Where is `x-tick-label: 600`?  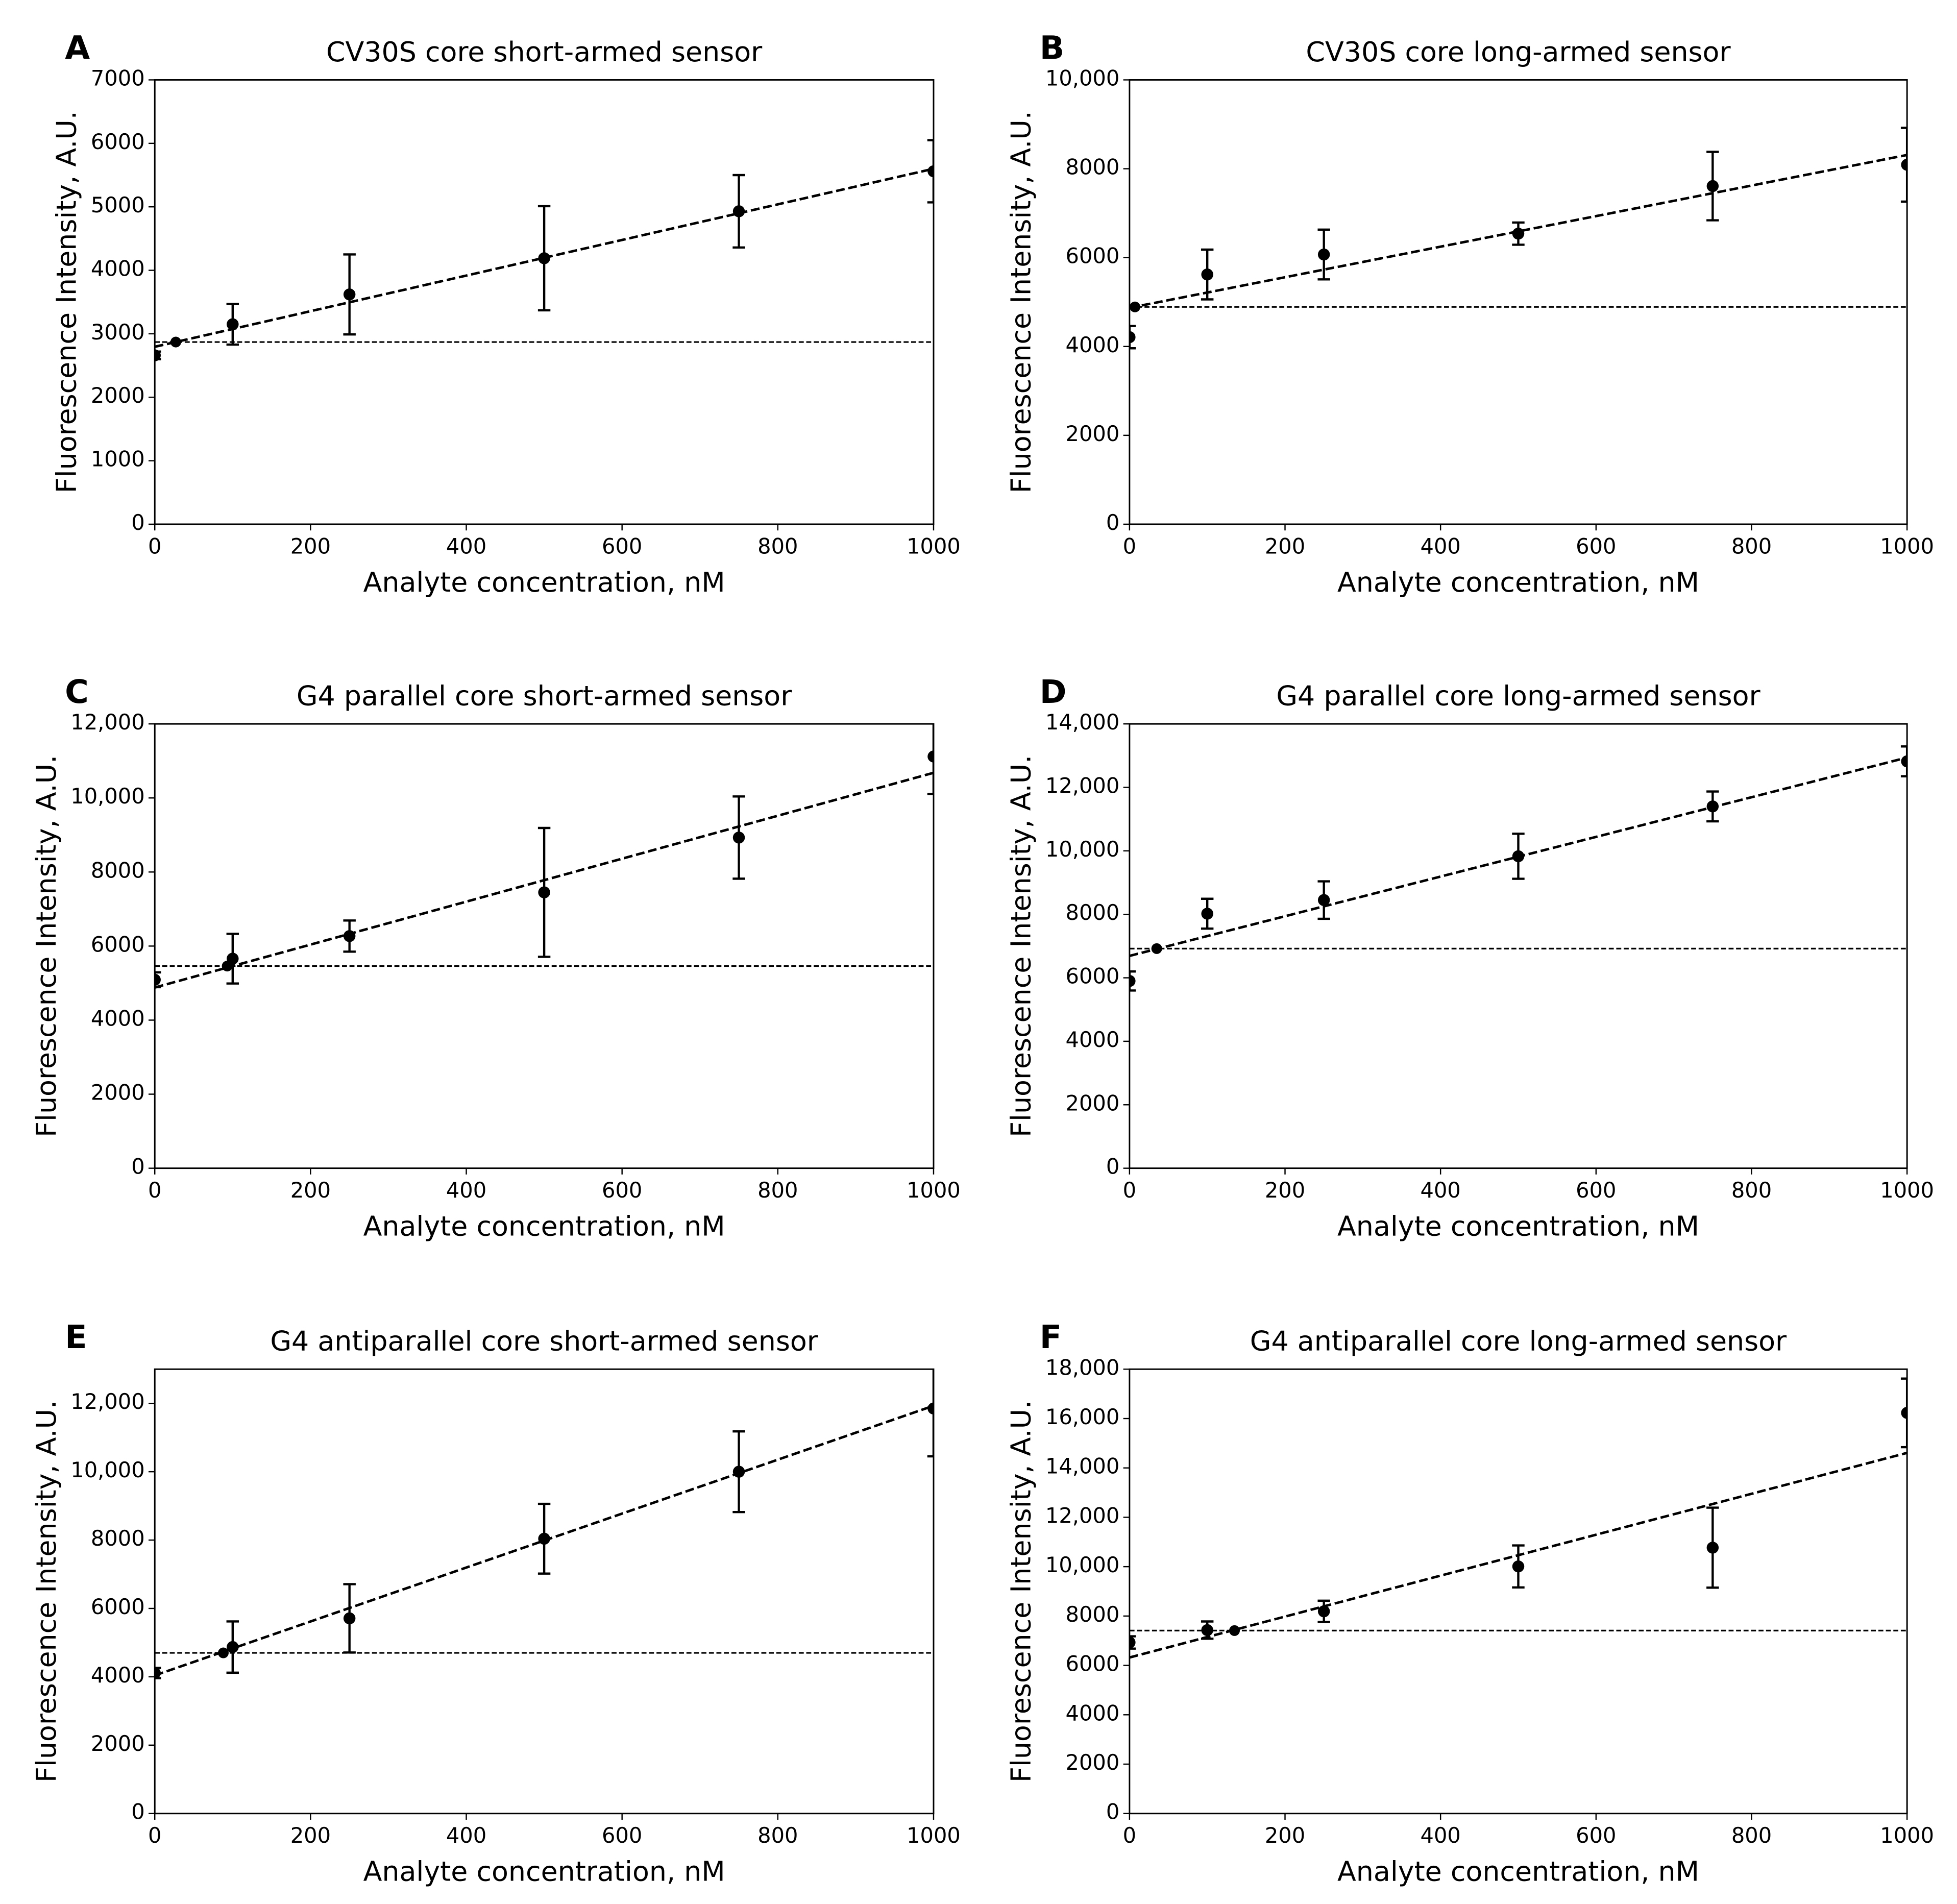
x-tick-label: 600 is located at coordinates (1596, 1190).